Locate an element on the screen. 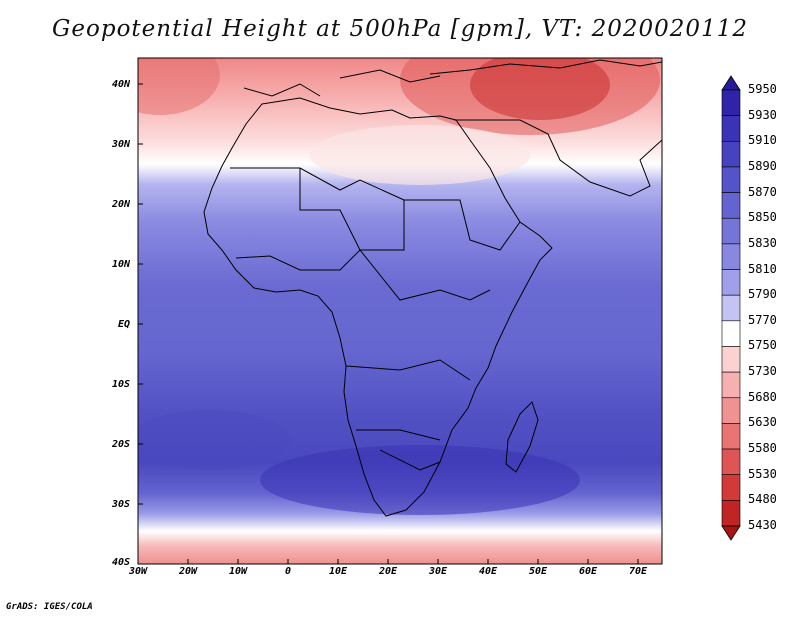 This screenshot has height=618, width=800. lat-label-30s: 30S is located at coordinates (120, 504).